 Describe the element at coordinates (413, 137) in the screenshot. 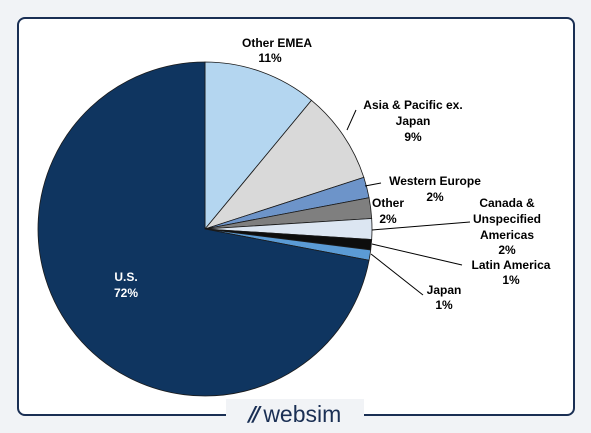

I see `slice-percent-label: 9%` at that location.